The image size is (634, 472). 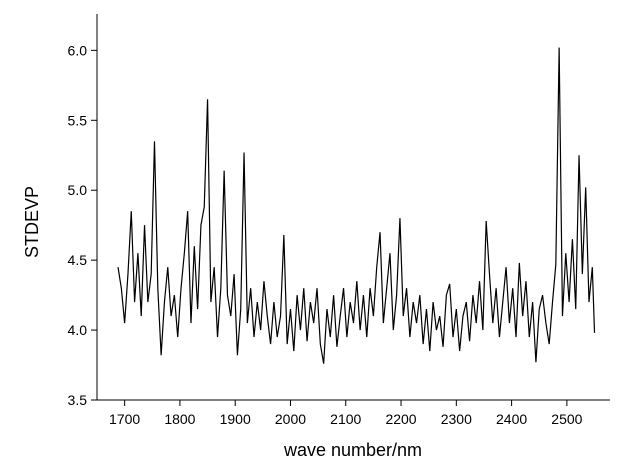 I want to click on y-tick-label: 5.0, so click(x=78, y=190).